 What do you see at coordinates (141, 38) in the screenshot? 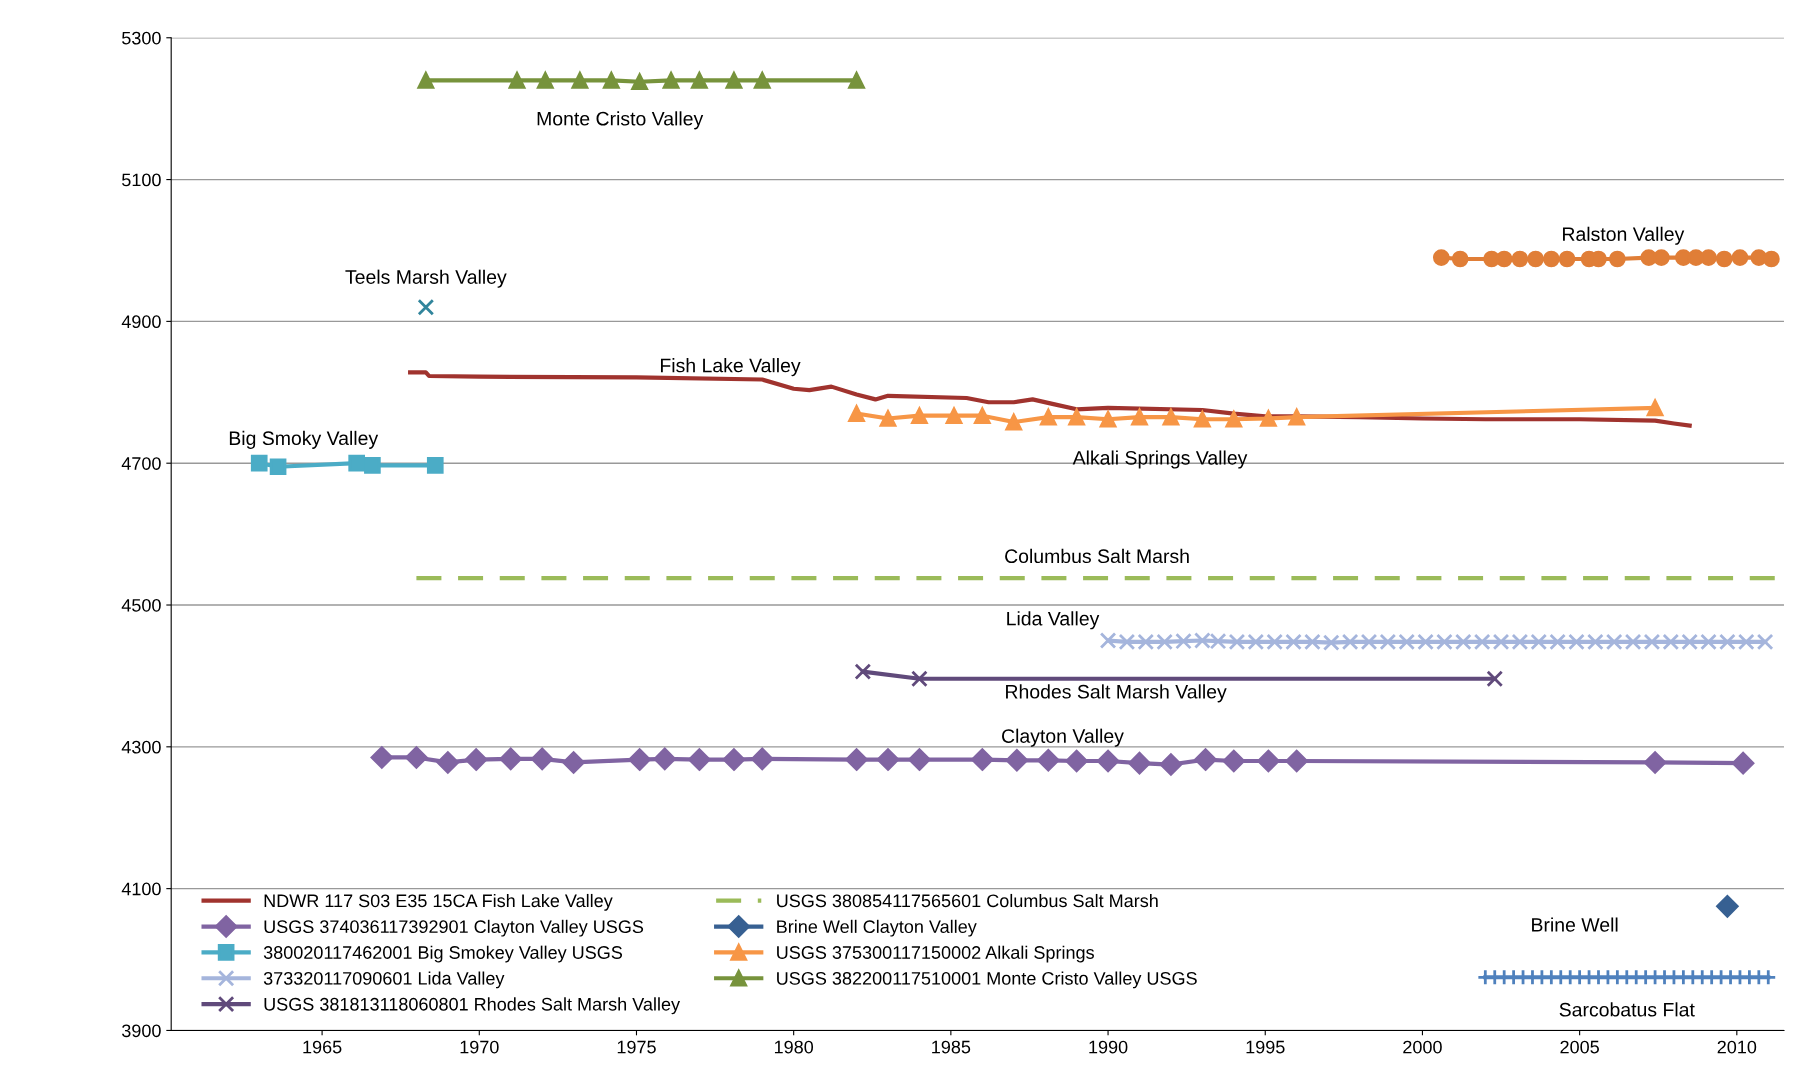
I see `y-tick-label: 5300` at bounding box center [141, 38].